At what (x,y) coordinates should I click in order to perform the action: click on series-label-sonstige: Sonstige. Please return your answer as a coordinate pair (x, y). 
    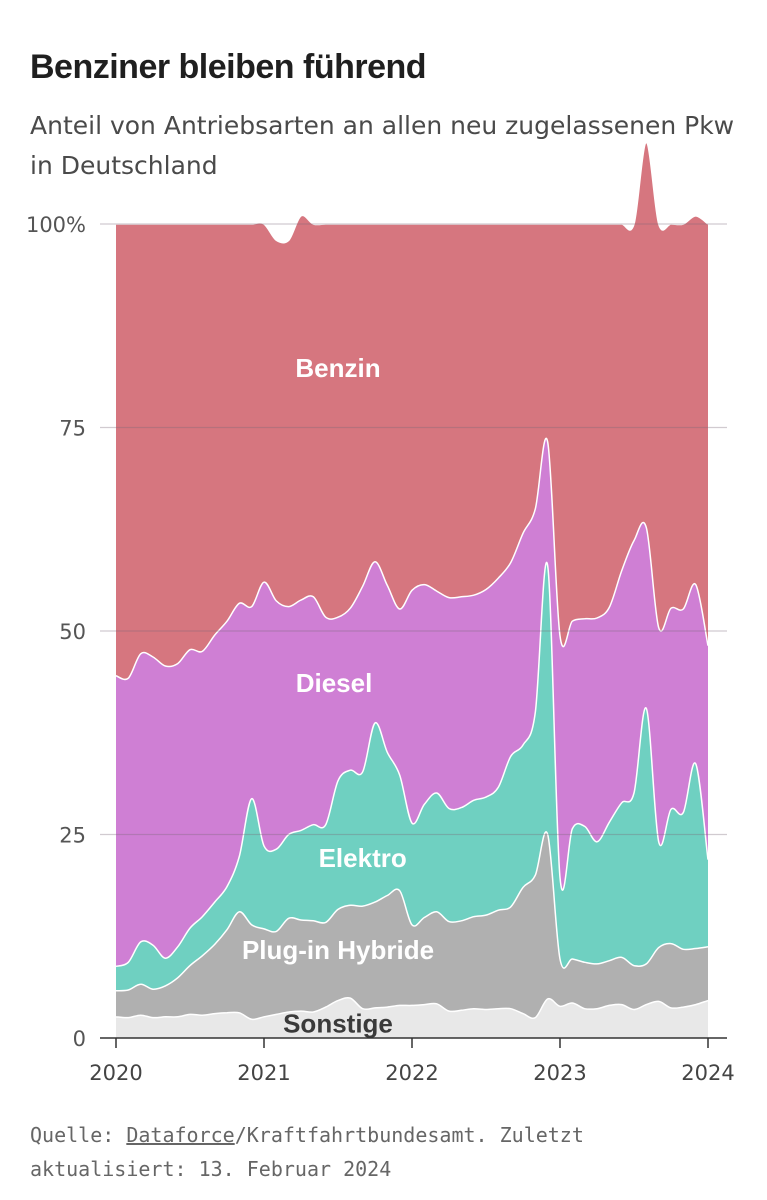
    Looking at the image, I should click on (338, 1023).